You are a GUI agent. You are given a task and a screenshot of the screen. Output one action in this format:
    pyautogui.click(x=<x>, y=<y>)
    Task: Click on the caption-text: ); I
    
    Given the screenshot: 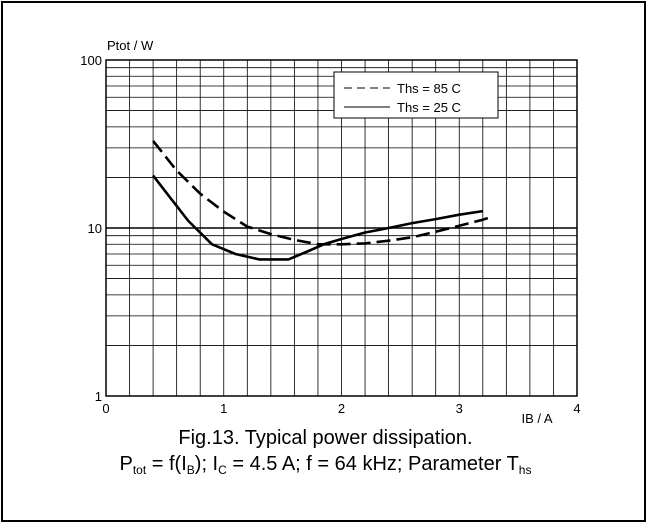 What is the action you would take?
    pyautogui.click(x=206, y=464)
    